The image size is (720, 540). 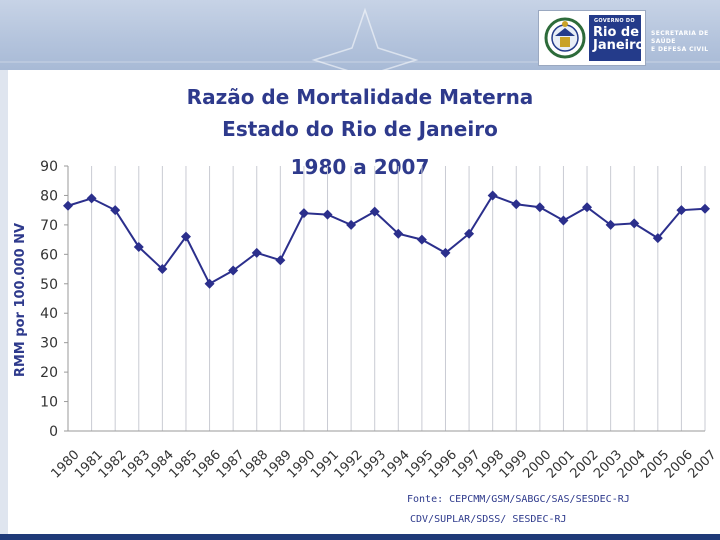 I want to click on data-point-1993, so click(x=374, y=211).